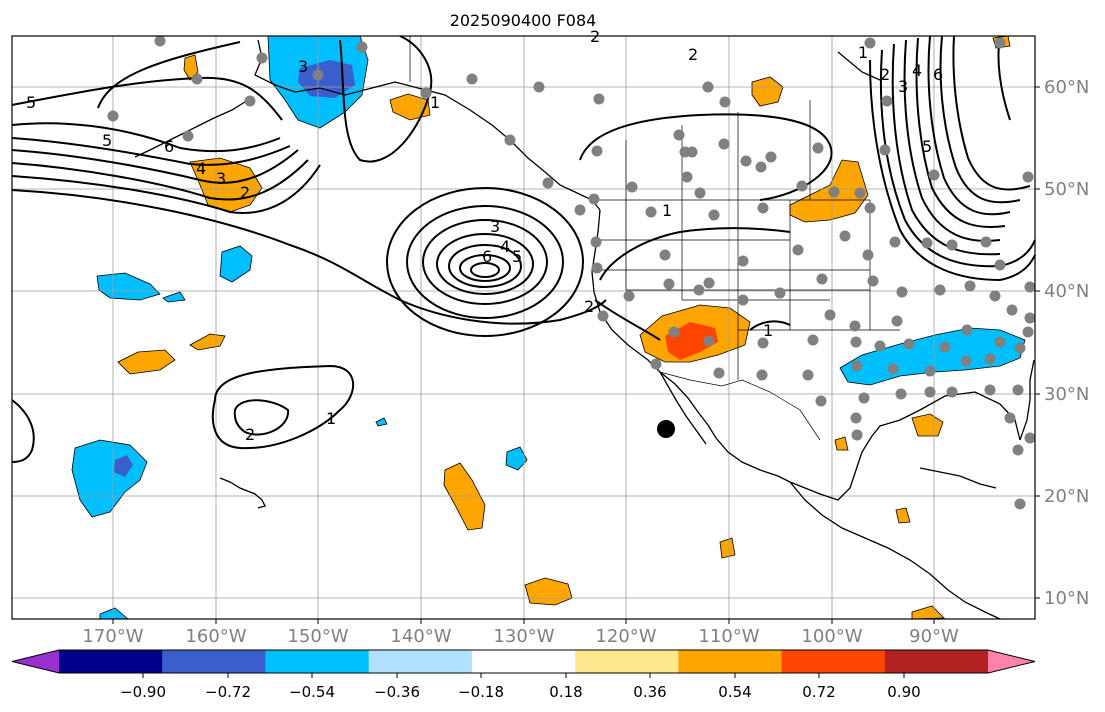 The height and width of the screenshot is (712, 1105). I want to click on colorbar-tick-label: −0.36, so click(397, 692).